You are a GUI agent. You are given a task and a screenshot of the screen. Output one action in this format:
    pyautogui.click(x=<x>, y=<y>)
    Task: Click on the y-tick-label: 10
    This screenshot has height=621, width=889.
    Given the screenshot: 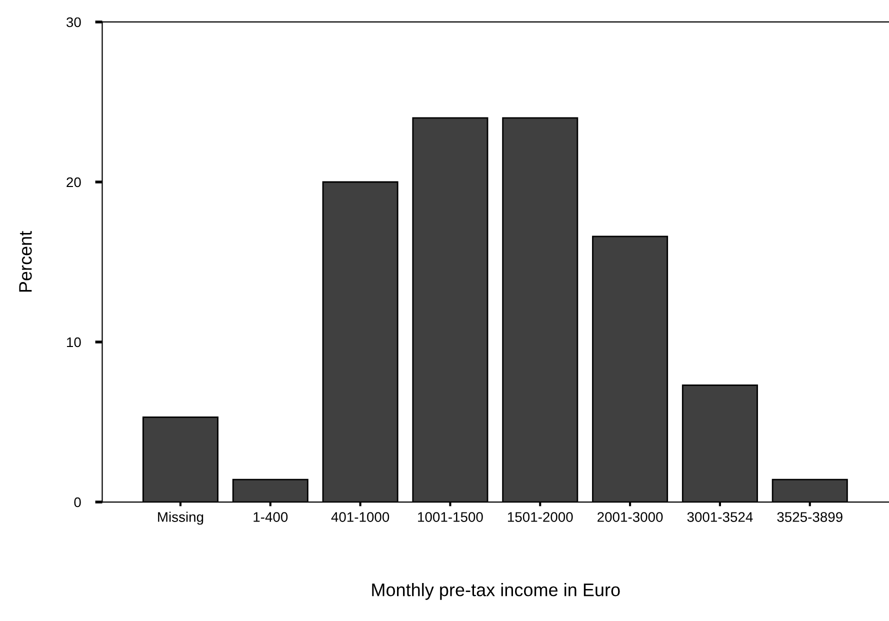 What is the action you would take?
    pyautogui.click(x=74, y=342)
    